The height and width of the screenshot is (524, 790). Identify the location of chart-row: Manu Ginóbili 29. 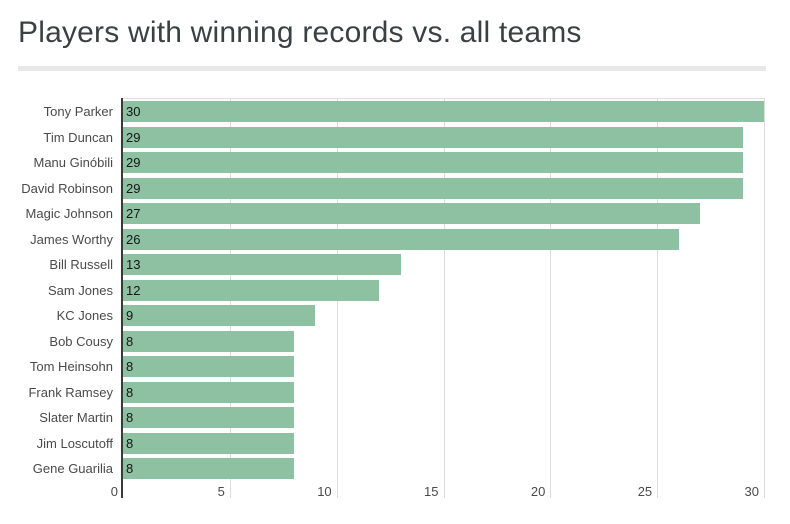
(395, 162).